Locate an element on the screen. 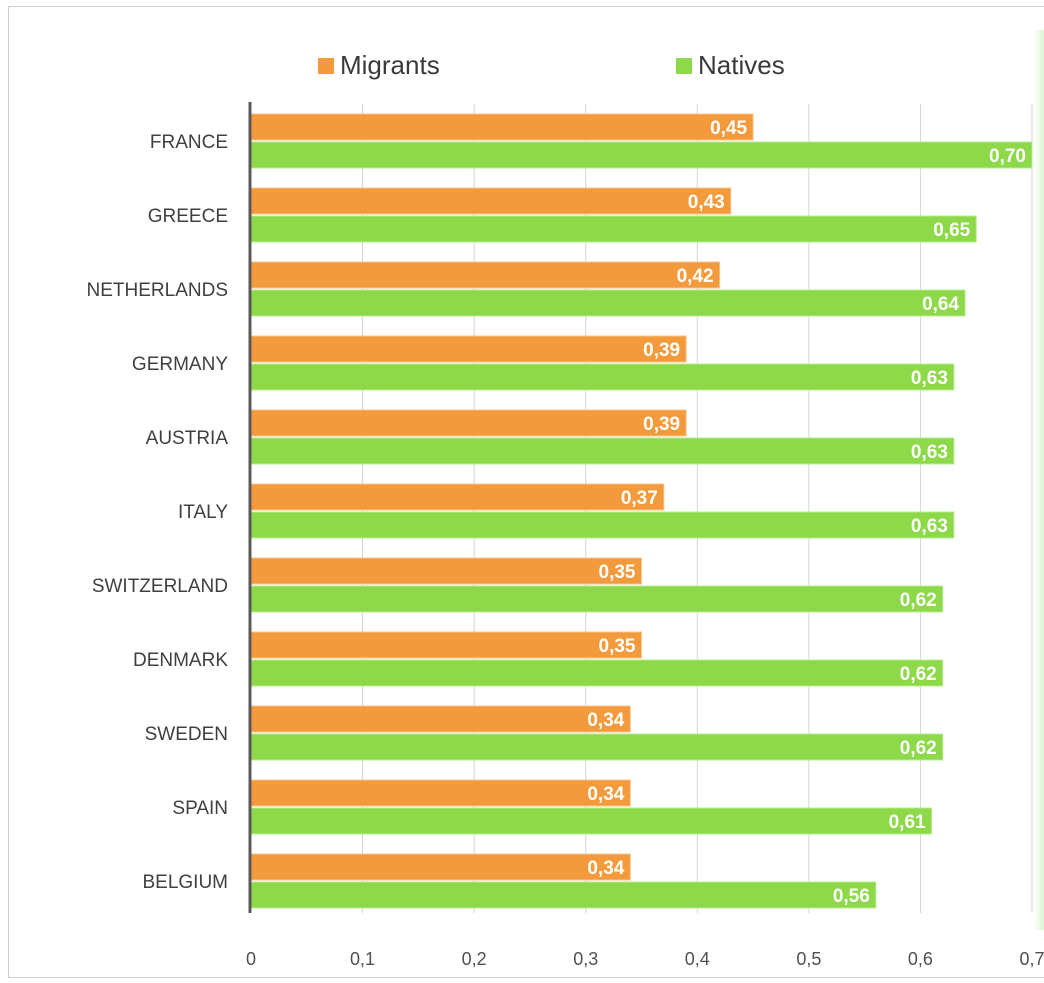 The width and height of the screenshot is (1044, 983). legend-item-natives: Natives is located at coordinates (730, 65).